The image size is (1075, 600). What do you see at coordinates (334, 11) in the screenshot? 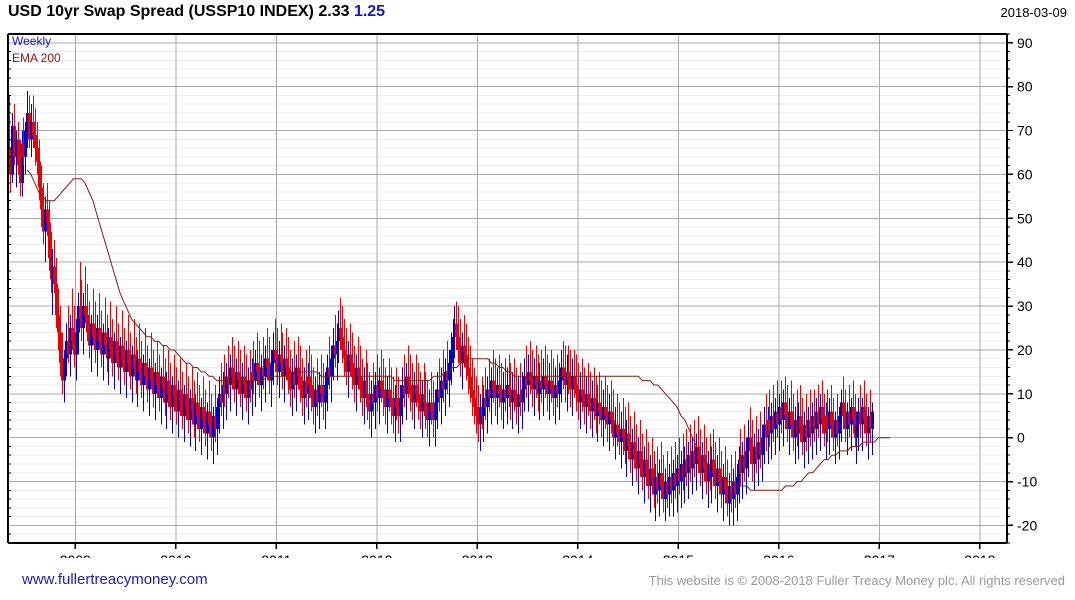
I see `last-value: 2.33` at bounding box center [334, 11].